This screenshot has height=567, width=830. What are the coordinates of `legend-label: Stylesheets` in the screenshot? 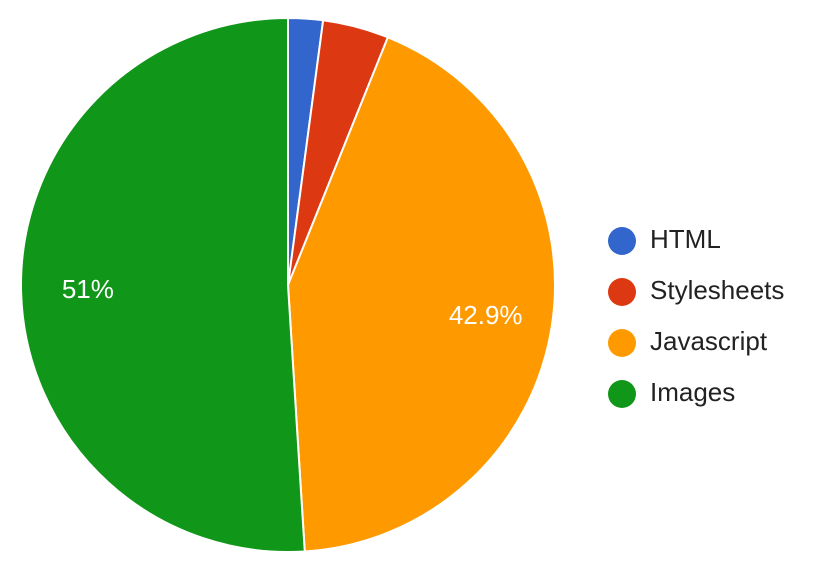 It's located at (717, 290).